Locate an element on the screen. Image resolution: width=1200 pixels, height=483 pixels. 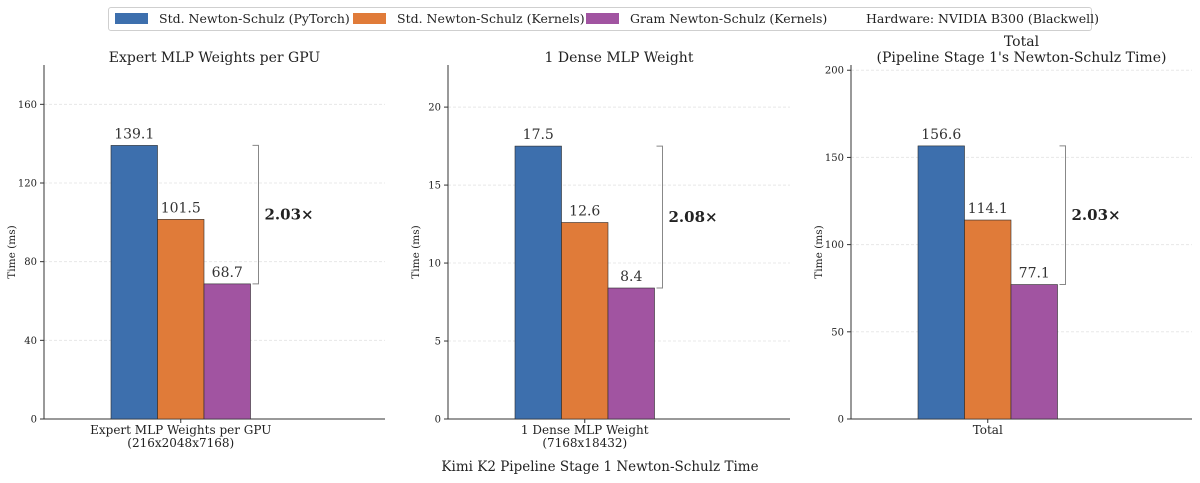
y-tick-label: 80 is located at coordinates (30, 262).